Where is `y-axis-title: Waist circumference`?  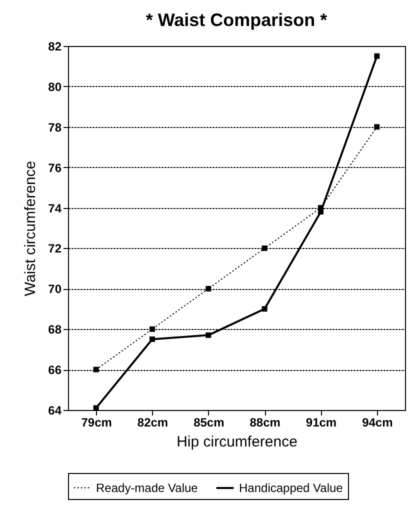 y-axis-title: Waist circumference is located at coordinates (31, 228).